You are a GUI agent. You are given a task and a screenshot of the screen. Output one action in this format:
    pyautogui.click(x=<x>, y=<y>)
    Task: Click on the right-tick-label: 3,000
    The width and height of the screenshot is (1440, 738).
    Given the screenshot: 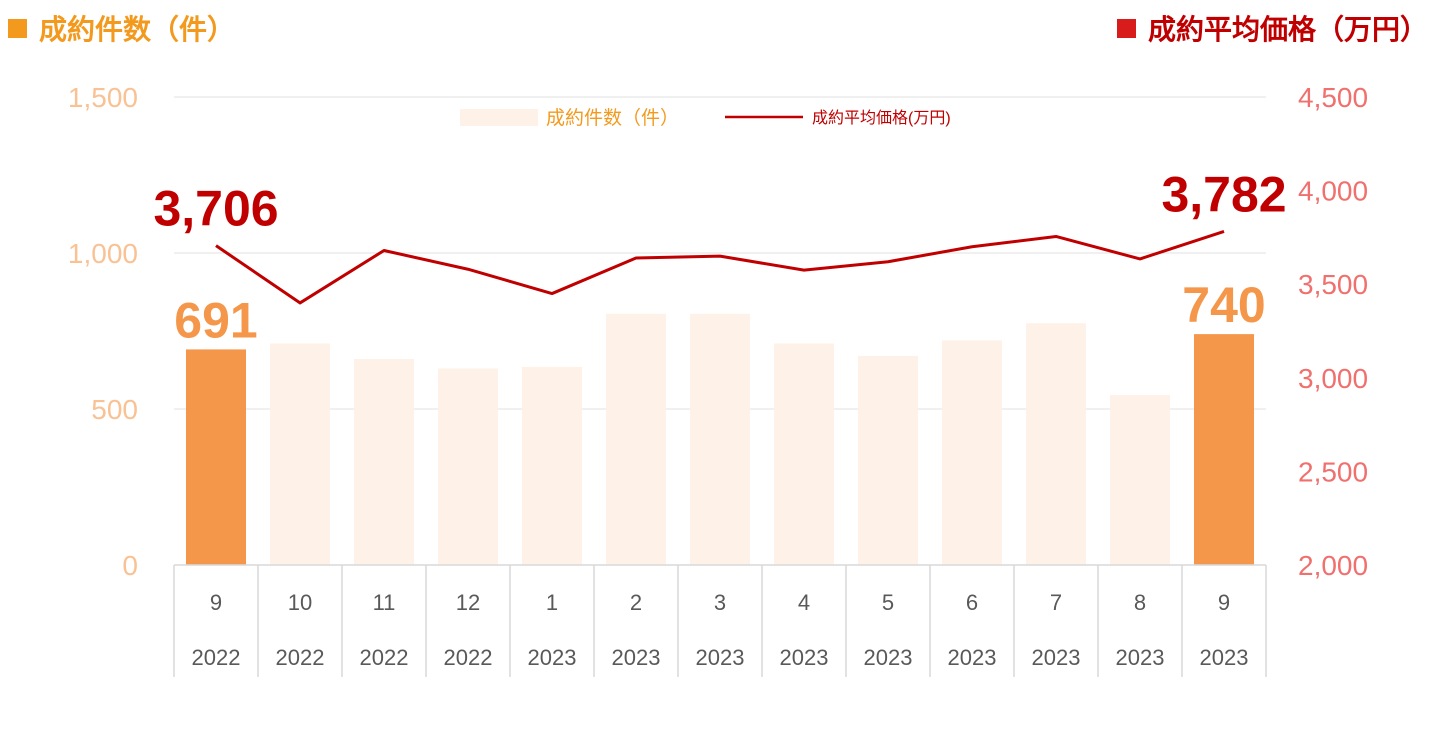 What is the action you would take?
    pyautogui.click(x=1333, y=378)
    